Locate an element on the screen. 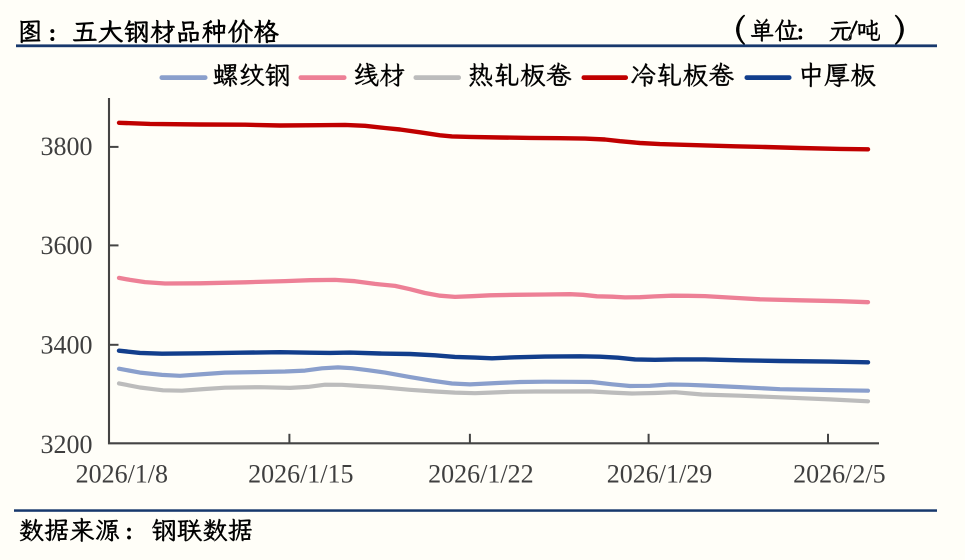  svg-text: 3600 is located at coordinates (67, 245).